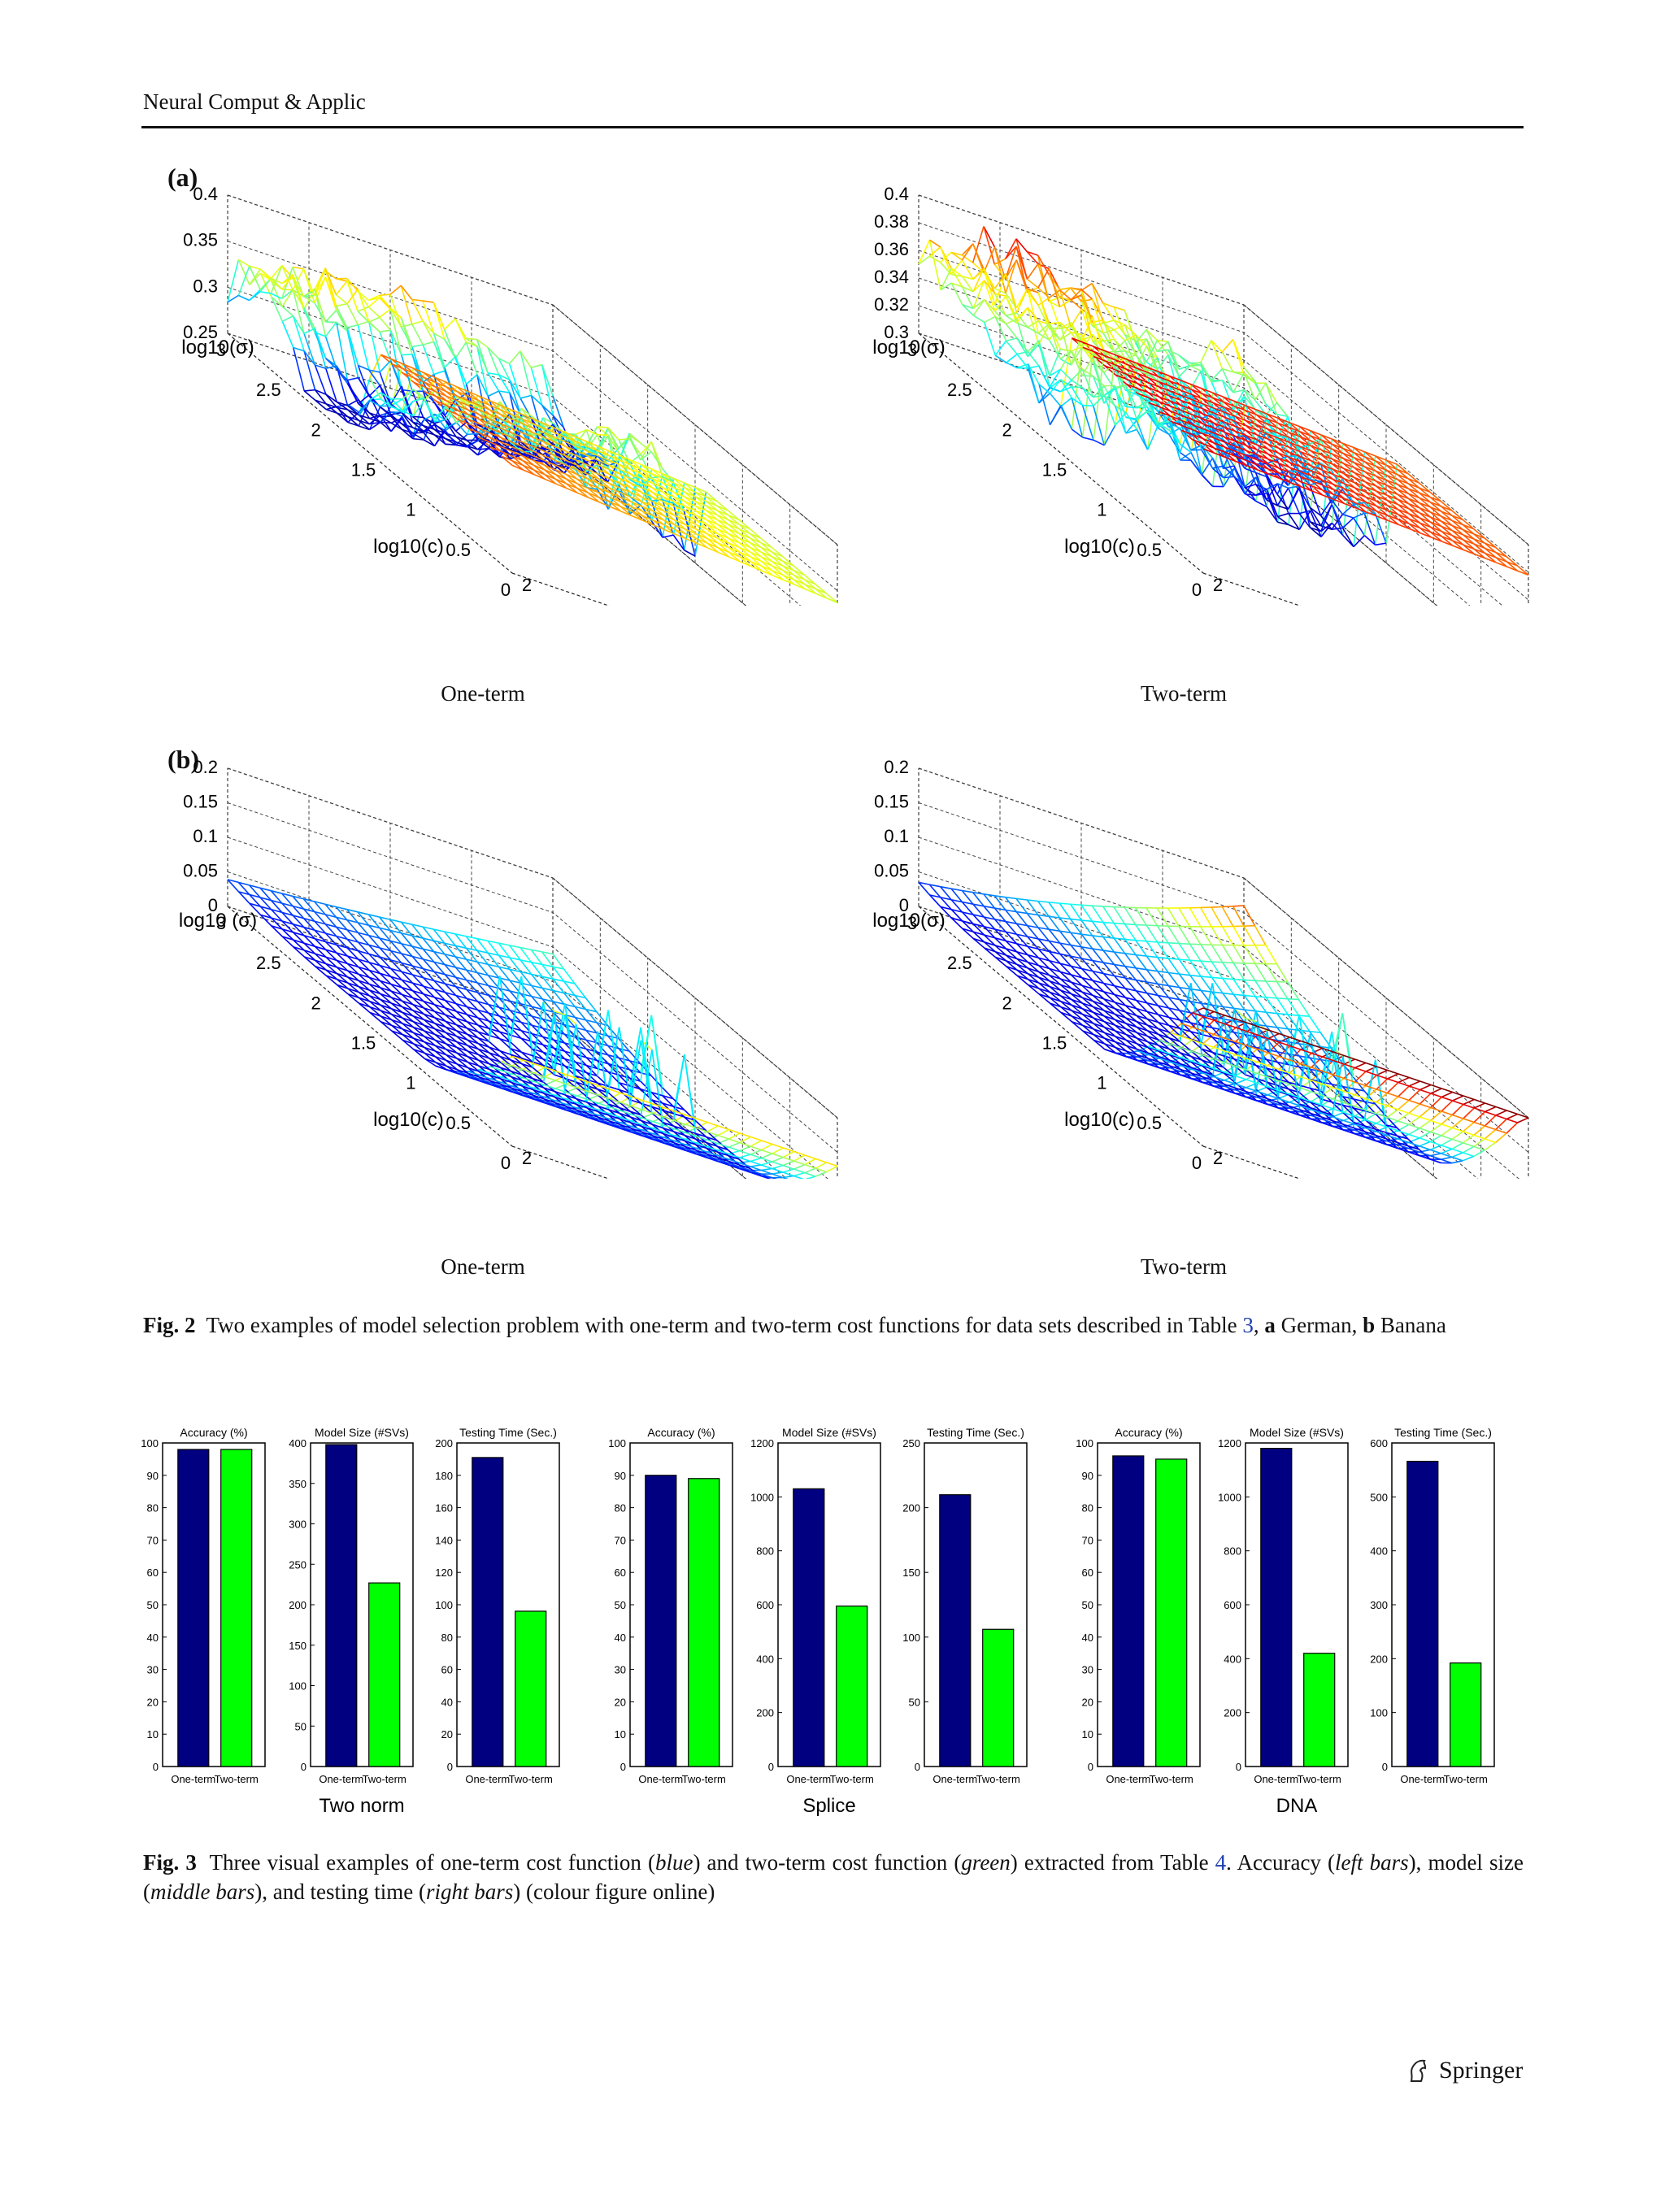  I want to click on c-tick-label: 2, so click(1007, 429).